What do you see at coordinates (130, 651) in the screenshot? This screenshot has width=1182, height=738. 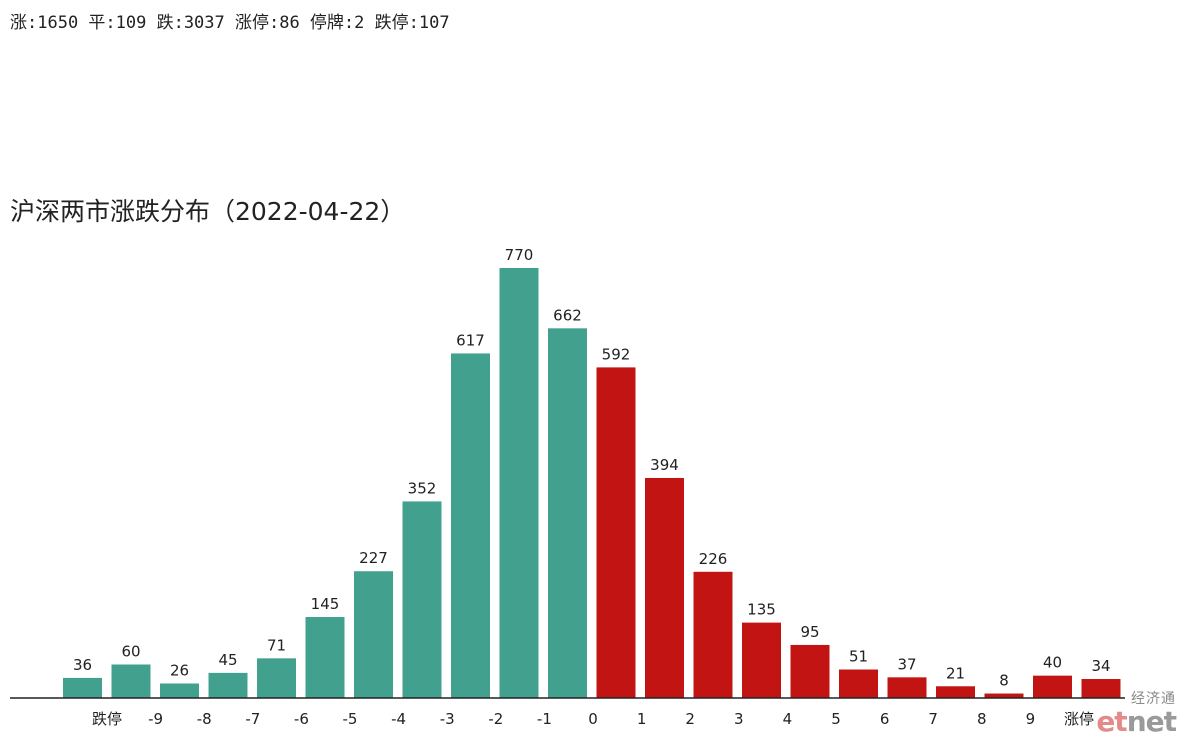 I see `bar-value-label: 60` at bounding box center [130, 651].